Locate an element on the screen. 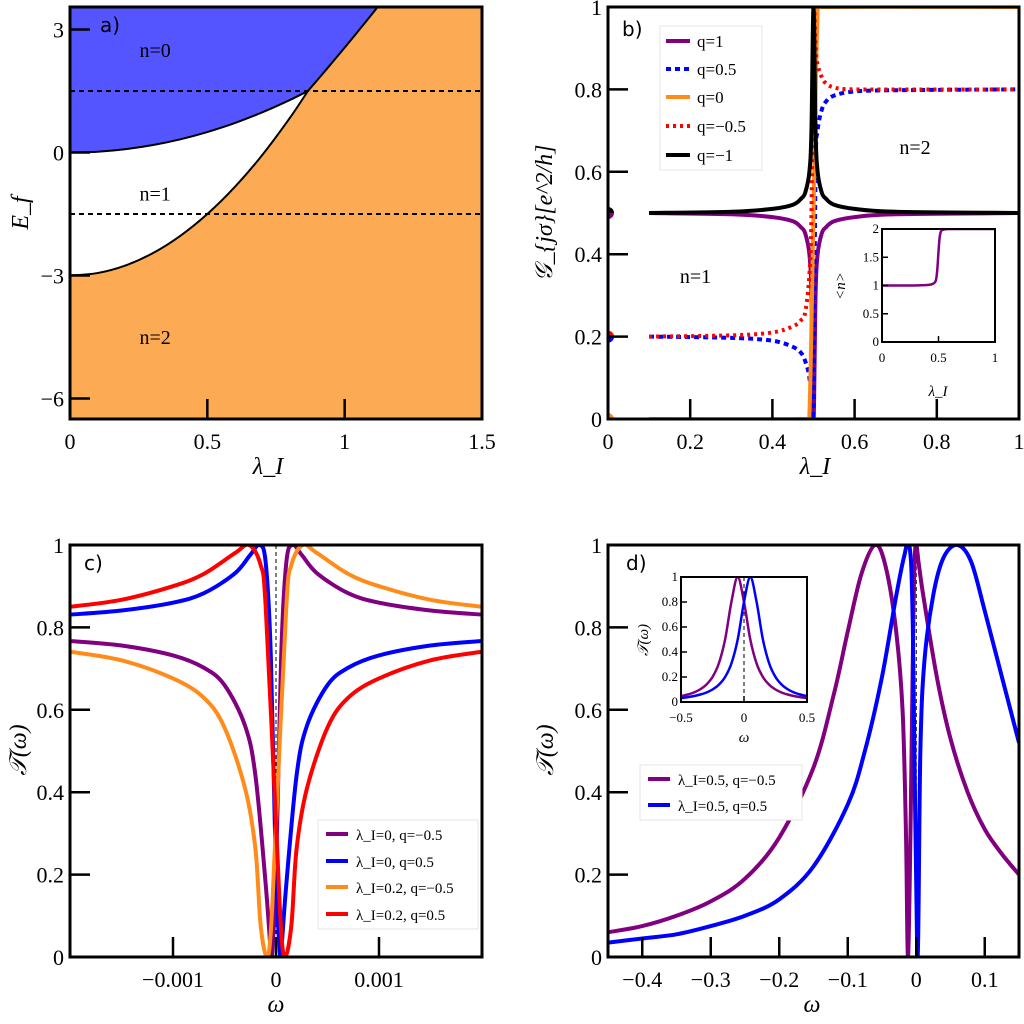  x-tick-label: −0.2 is located at coordinates (779, 979).